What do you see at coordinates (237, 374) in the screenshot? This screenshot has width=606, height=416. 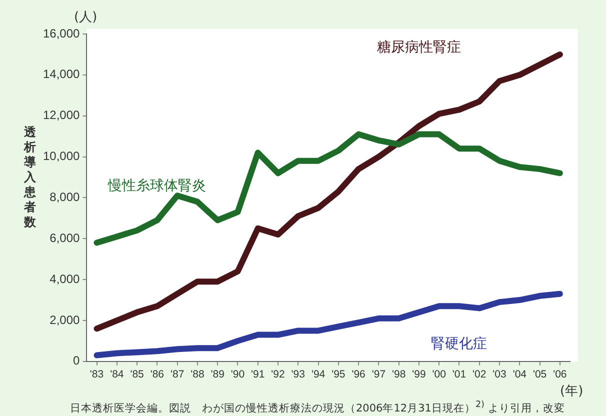 I see `x-tick-label: '90` at bounding box center [237, 374].